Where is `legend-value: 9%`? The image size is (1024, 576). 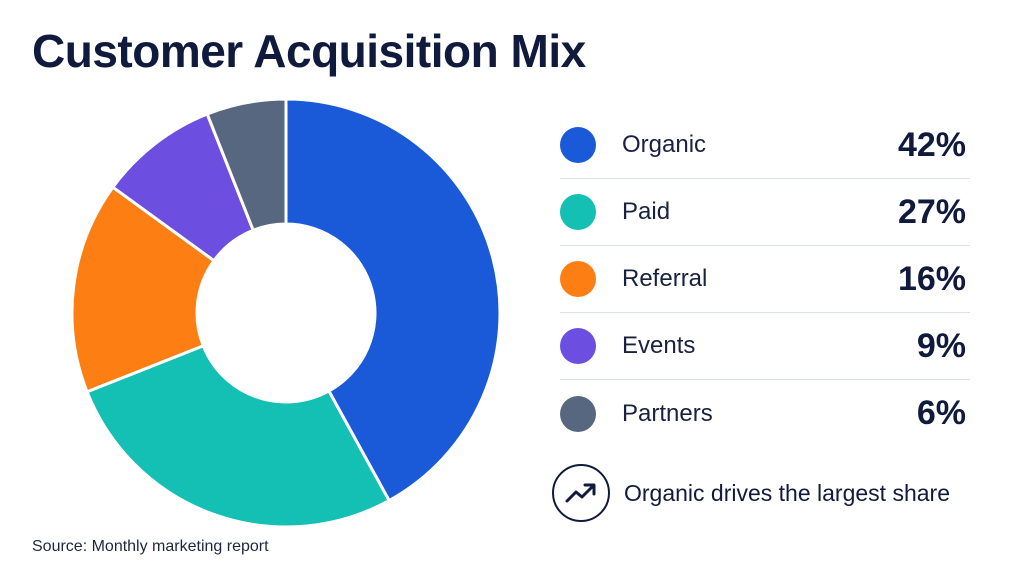 legend-value: 9% is located at coordinates (941, 345).